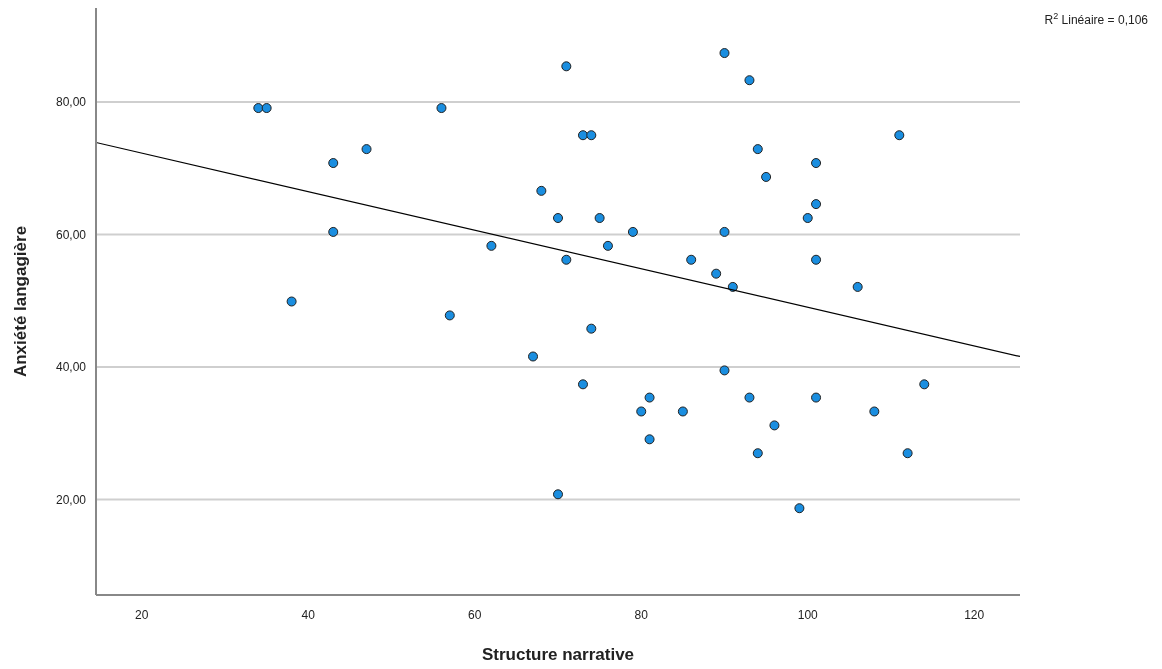  What do you see at coordinates (974, 615) in the screenshot?
I see `x-tick-label: 120` at bounding box center [974, 615].